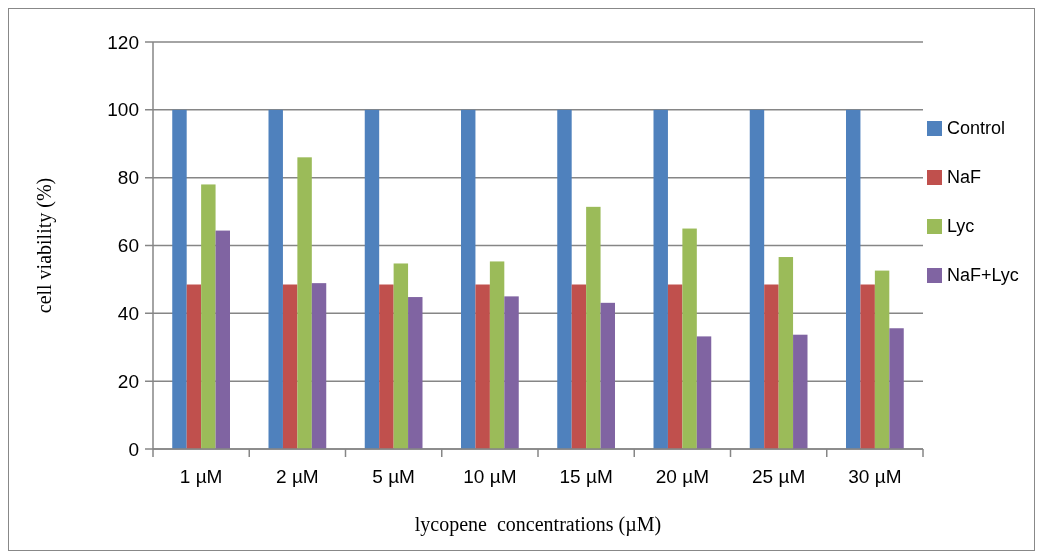 The image size is (1043, 559). I want to click on y-axis-title: cell viability (%), so click(44, 245).